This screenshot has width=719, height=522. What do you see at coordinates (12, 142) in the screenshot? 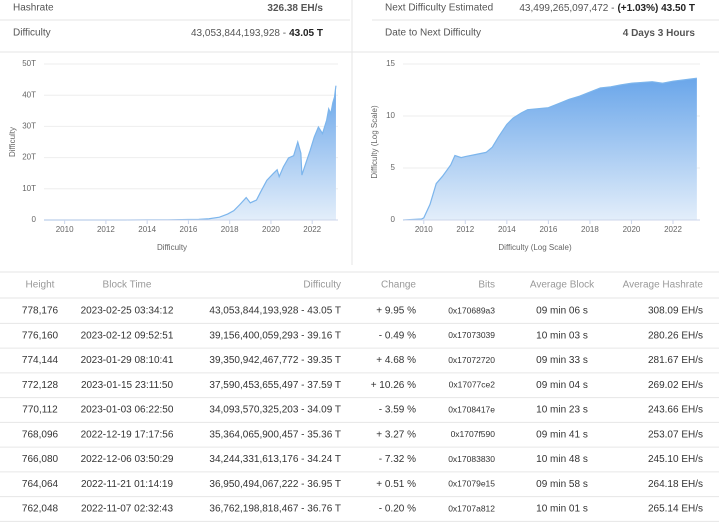
I see `y-axis-label: Difficulty` at bounding box center [12, 142].